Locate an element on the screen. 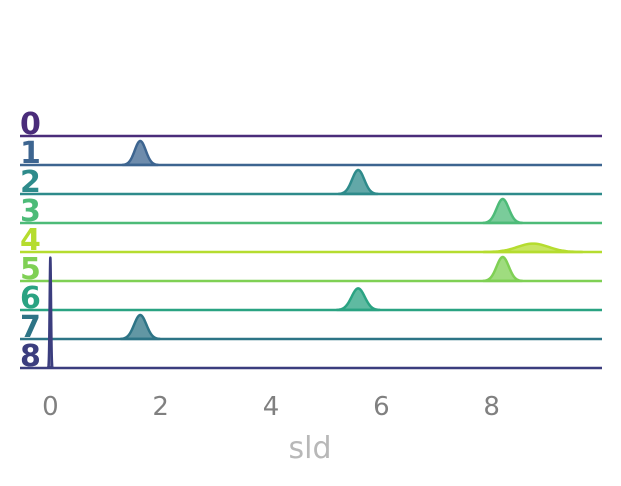 This screenshot has width=621, height=486. x-tick-label: 0 is located at coordinates (50, 407).